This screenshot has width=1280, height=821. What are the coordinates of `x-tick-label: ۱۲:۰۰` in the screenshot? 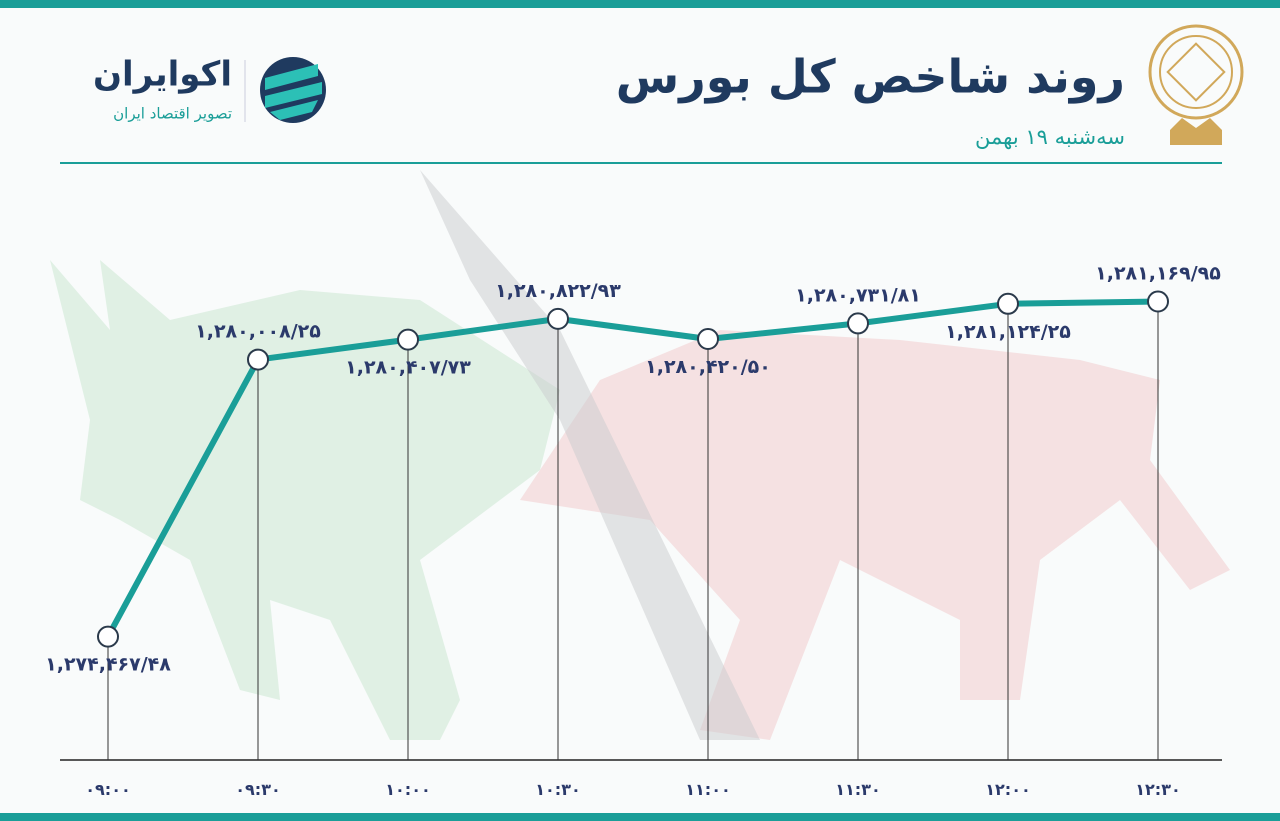 It's located at (1007, 789).